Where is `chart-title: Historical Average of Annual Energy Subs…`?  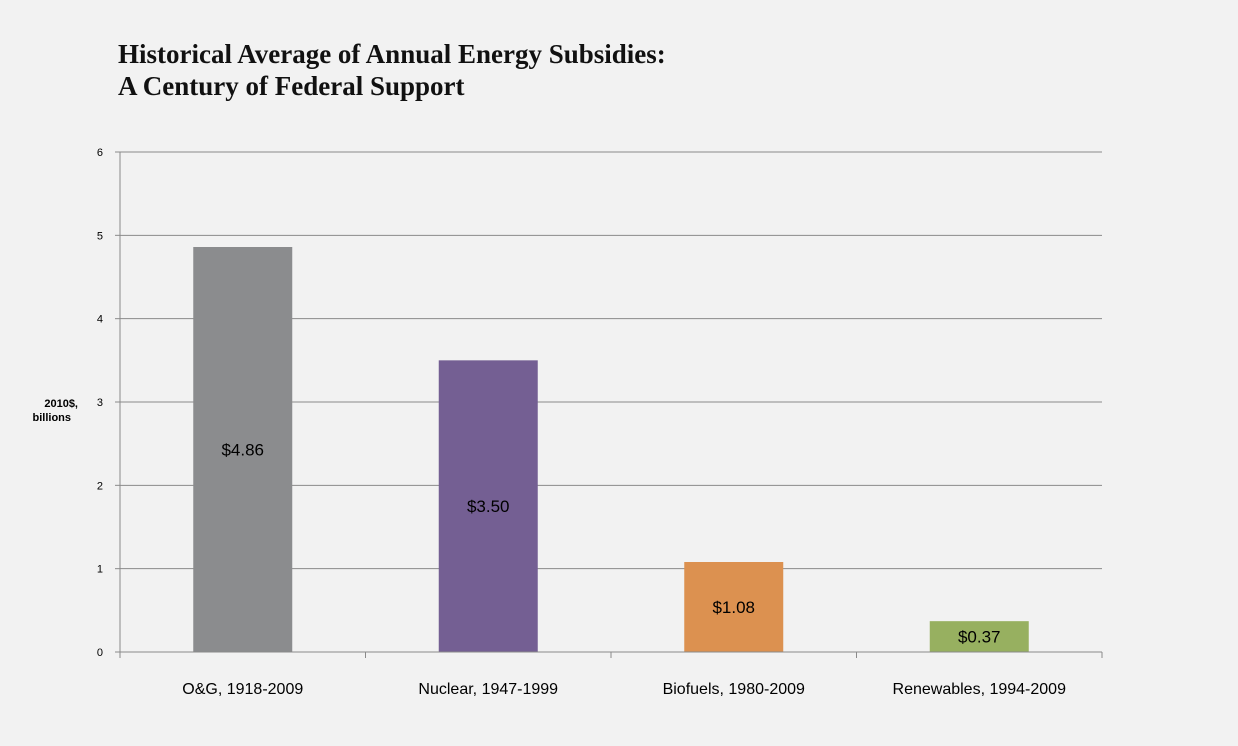
chart-title: Historical Average of Annual Energy Subs… is located at coordinates (392, 70).